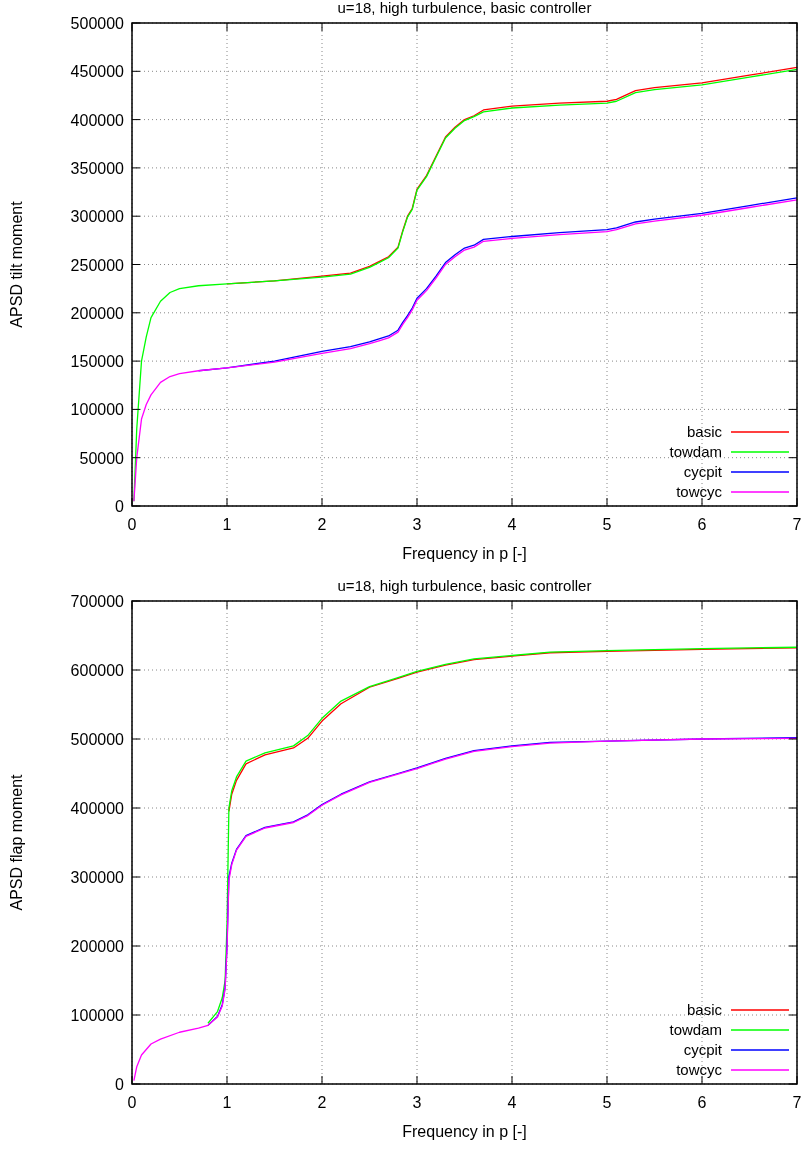 Image resolution: width=806 pixels, height=1156 pixels. What do you see at coordinates (513, 730) in the screenshot?
I see `line-series` at bounding box center [513, 730].